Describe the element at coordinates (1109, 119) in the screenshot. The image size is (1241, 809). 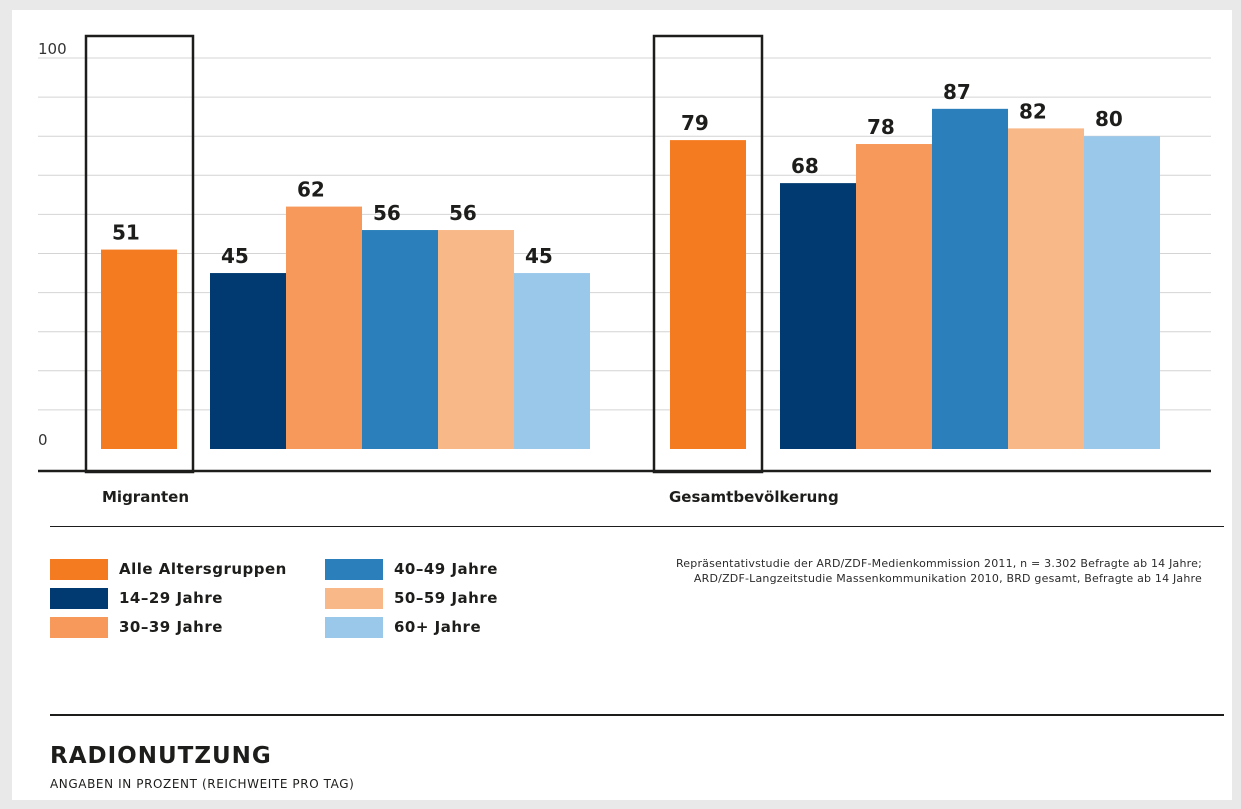
I see `data-label: 80` at that location.